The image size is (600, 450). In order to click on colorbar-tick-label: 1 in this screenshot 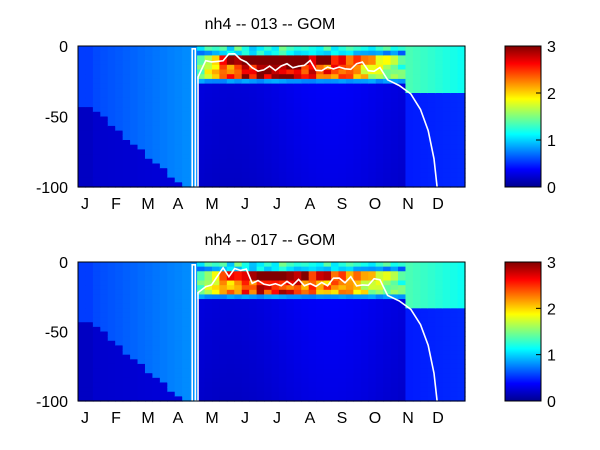, I will do `click(551, 356)`.